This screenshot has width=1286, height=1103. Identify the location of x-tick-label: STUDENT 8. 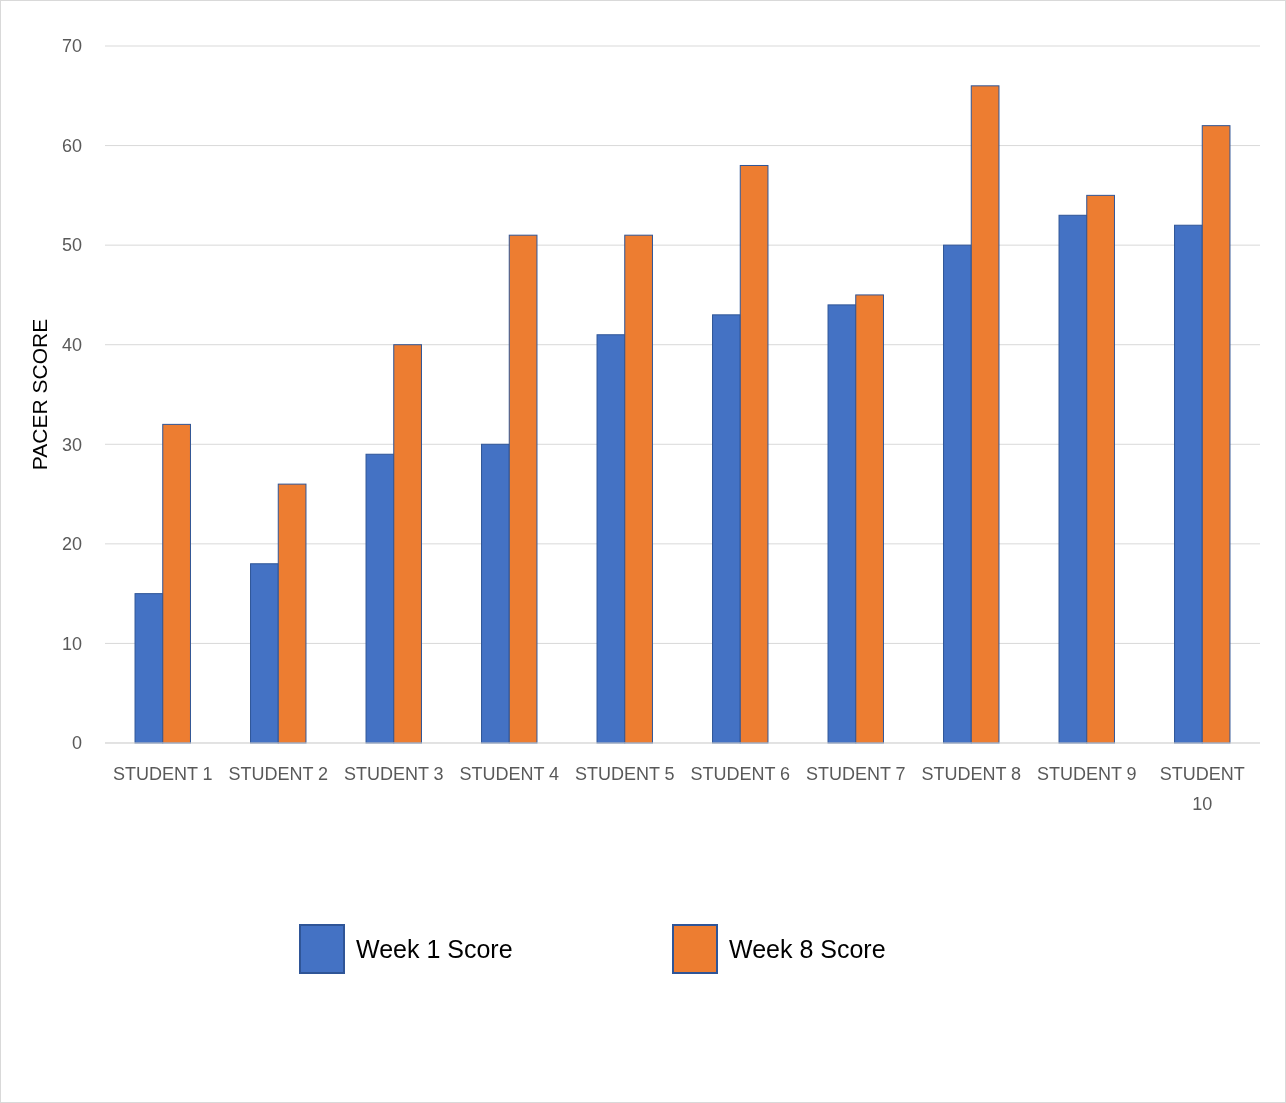
(971, 774).